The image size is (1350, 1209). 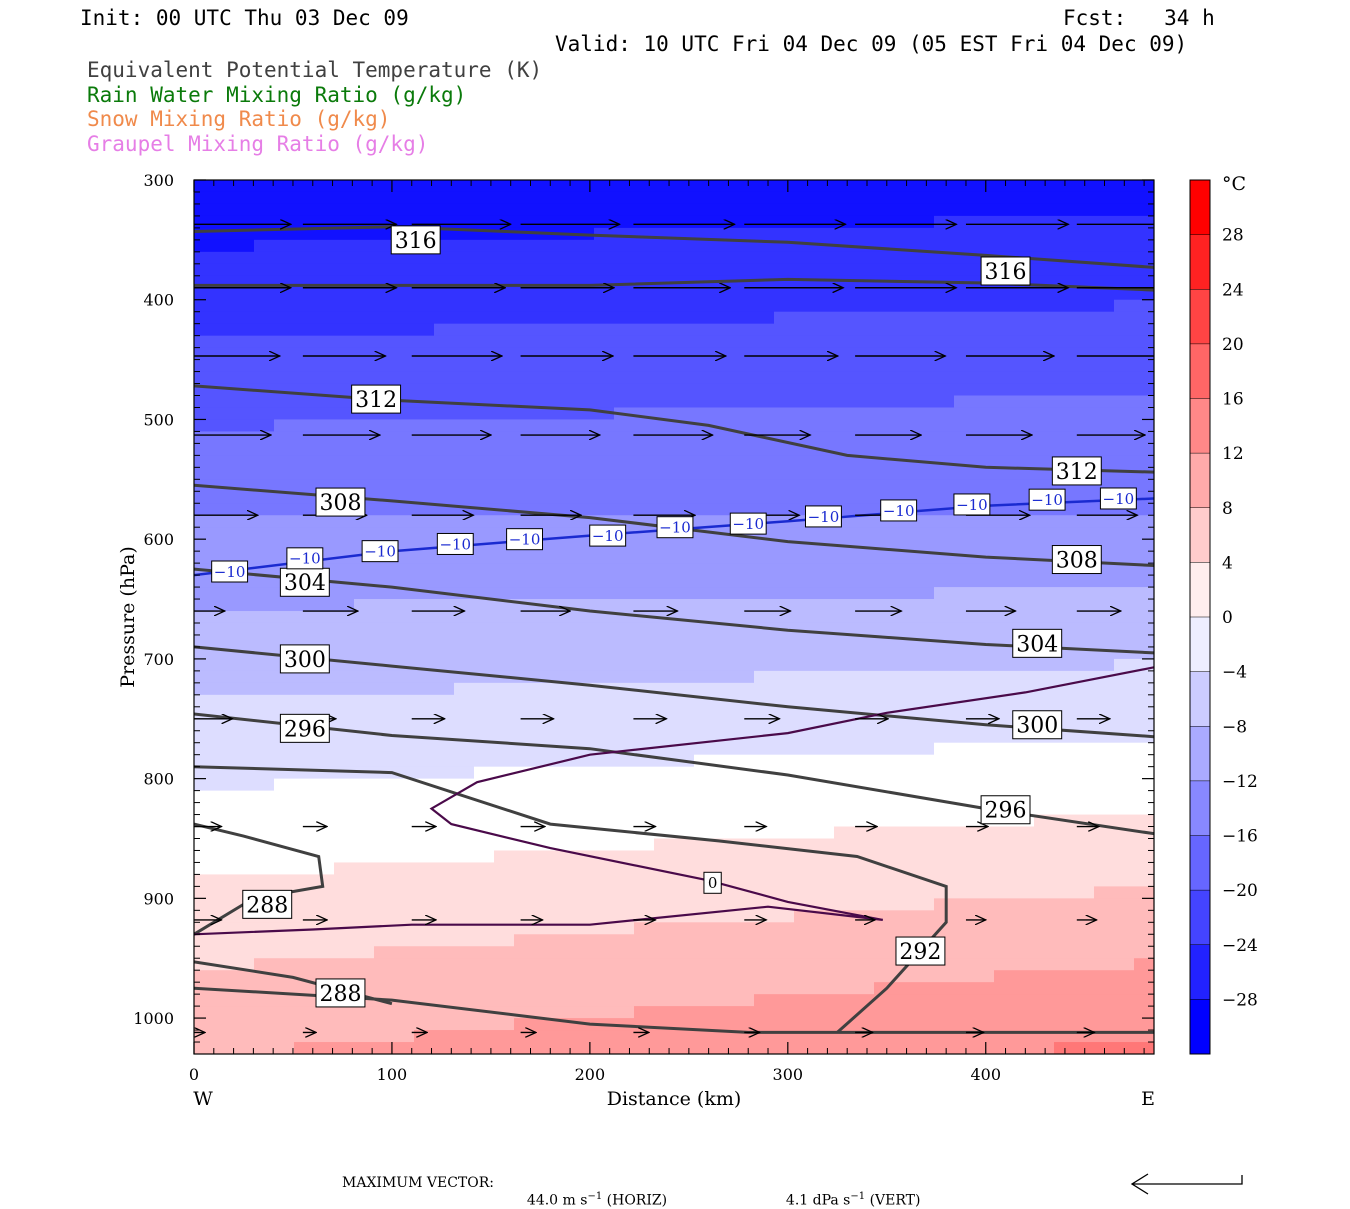 What do you see at coordinates (899, 511) in the screenshot?
I see `contour-label-text: −10` at bounding box center [899, 511].